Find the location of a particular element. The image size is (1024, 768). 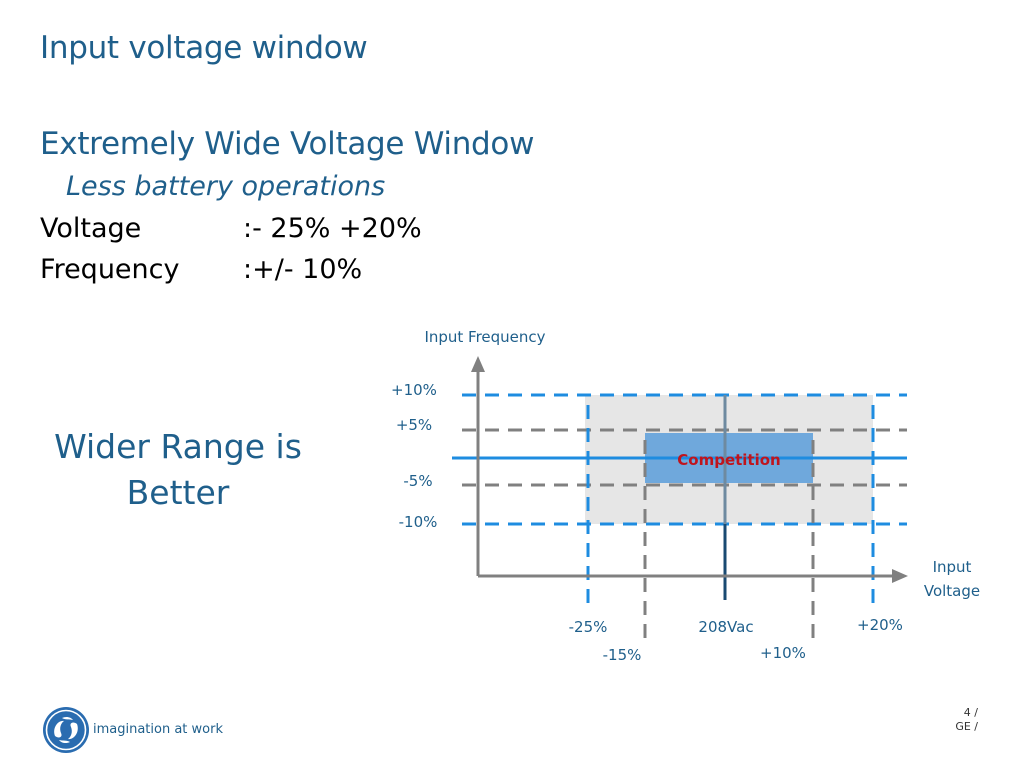

volt-label-plus10: +10% is located at coordinates (783, 653).